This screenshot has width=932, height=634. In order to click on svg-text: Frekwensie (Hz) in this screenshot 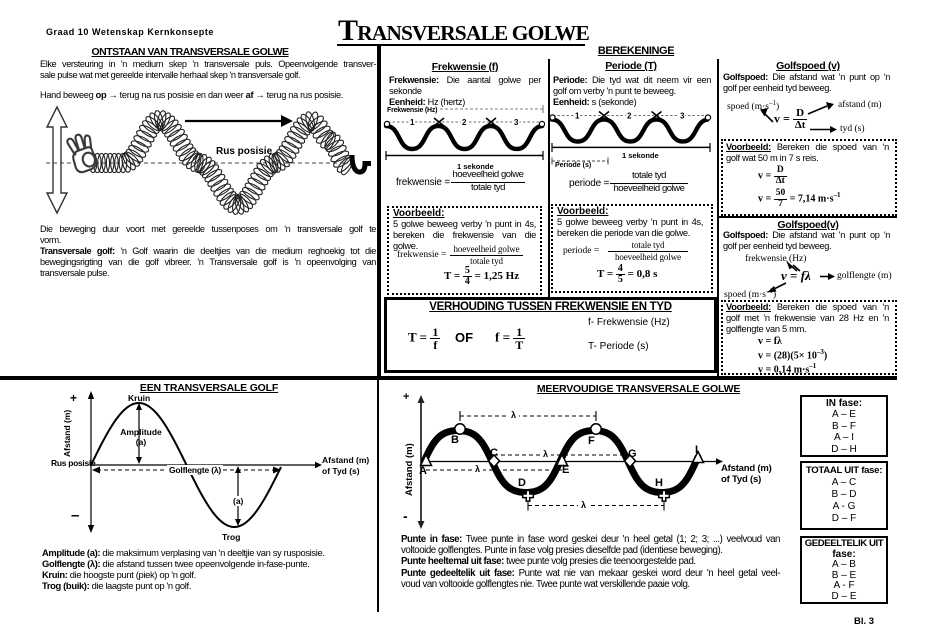, I will do `click(412, 110)`.